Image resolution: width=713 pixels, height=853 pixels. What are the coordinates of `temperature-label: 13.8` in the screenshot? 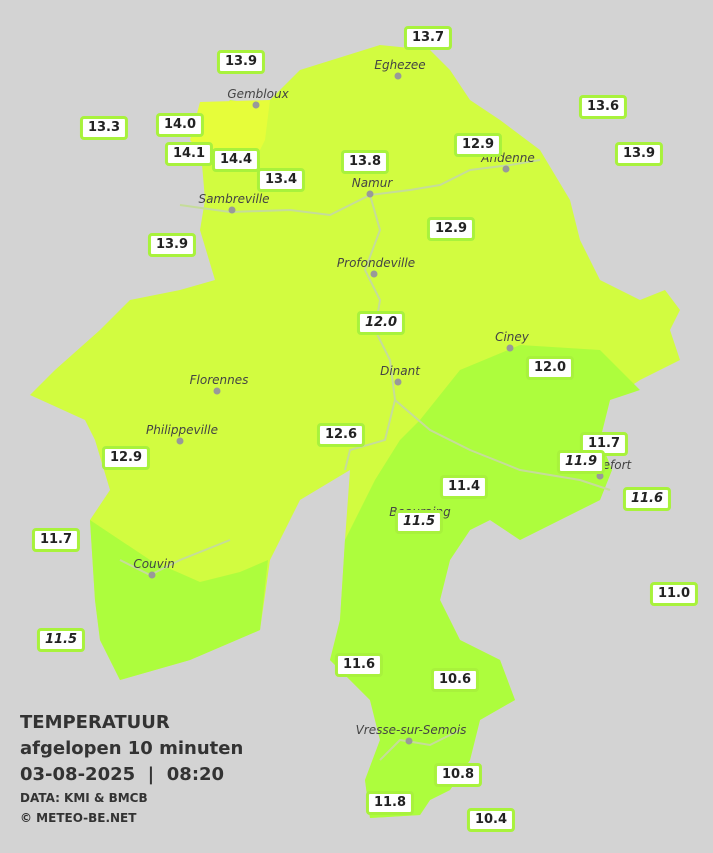 It's located at (365, 162).